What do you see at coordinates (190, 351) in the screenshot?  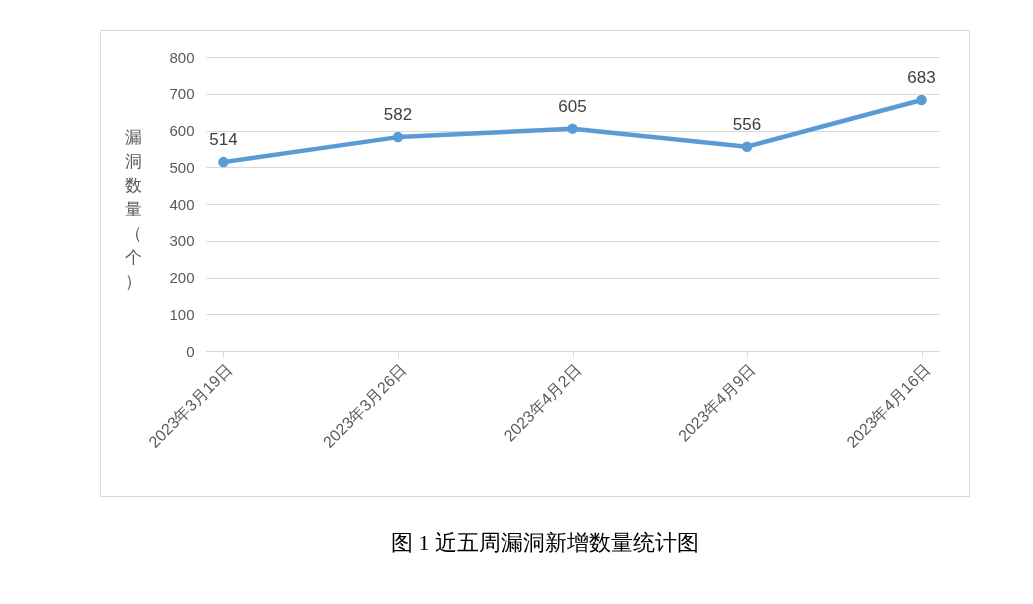 I see `y-tick-label: 0` at bounding box center [190, 351].